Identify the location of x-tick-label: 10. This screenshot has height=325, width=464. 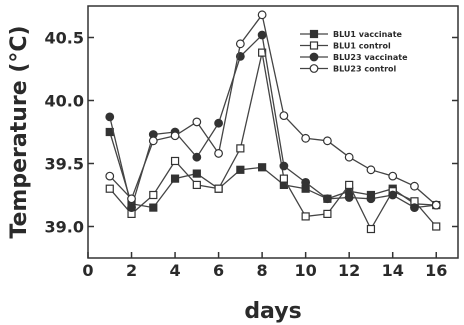
(306, 270).